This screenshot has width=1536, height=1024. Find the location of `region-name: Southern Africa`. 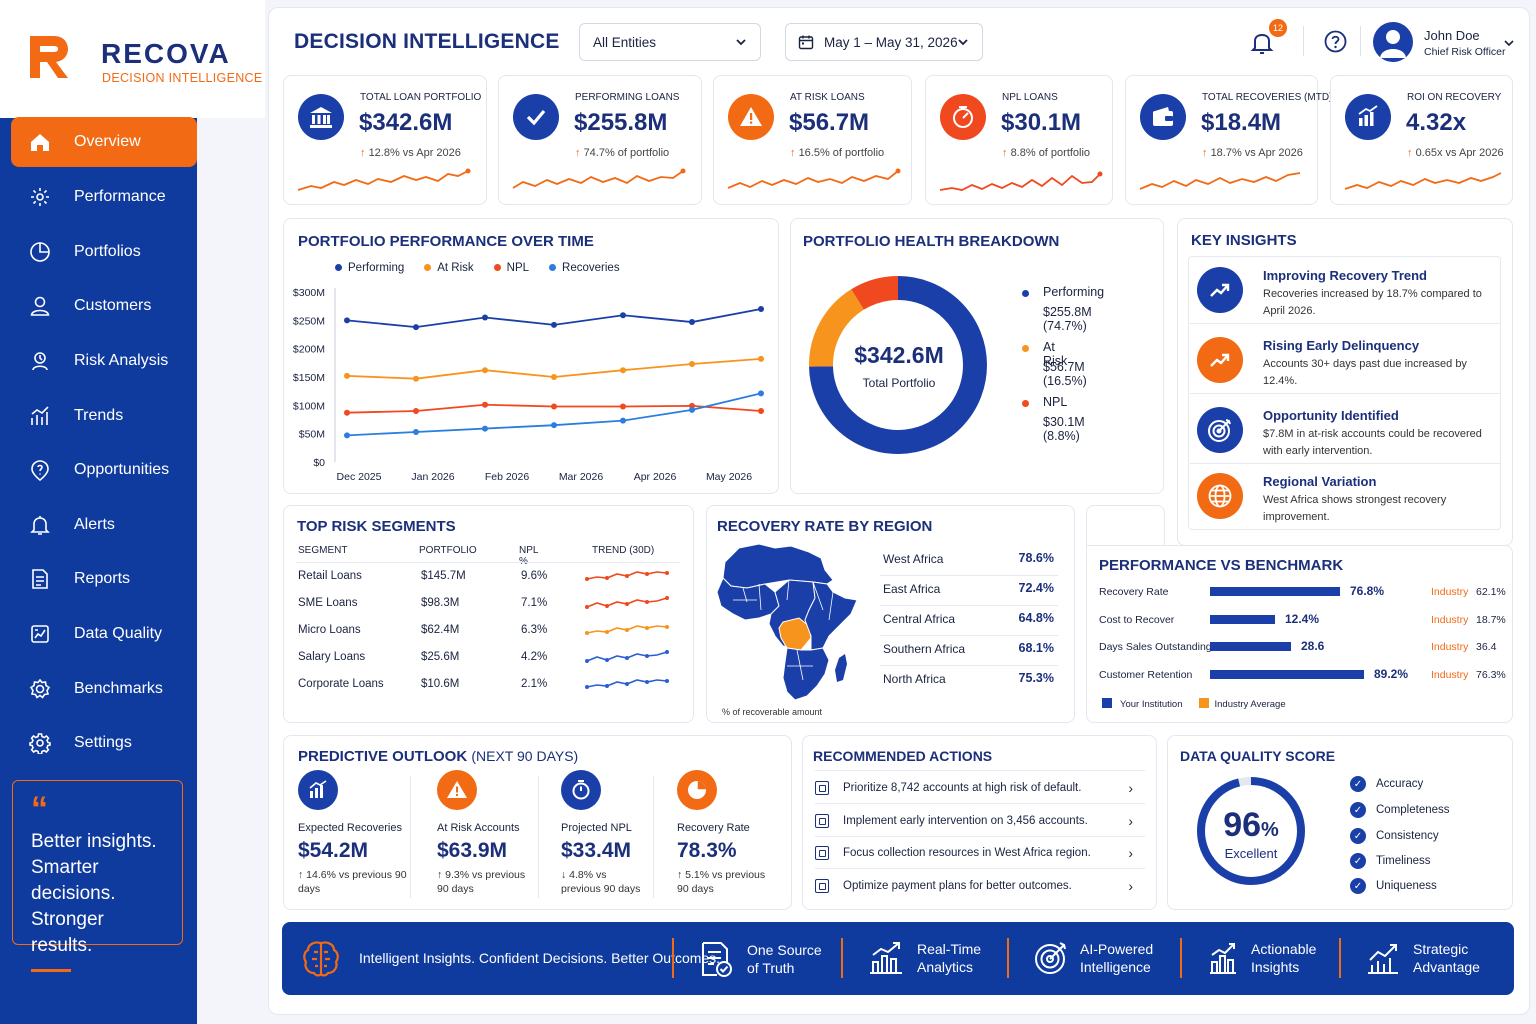

region-name: Southern Africa is located at coordinates (924, 649).